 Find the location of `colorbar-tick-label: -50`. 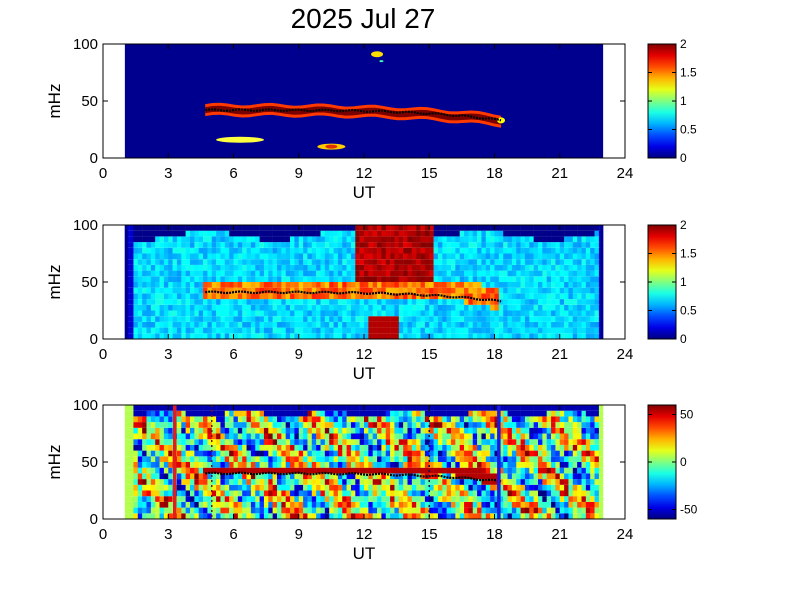

colorbar-tick-label: -50 is located at coordinates (689, 510).